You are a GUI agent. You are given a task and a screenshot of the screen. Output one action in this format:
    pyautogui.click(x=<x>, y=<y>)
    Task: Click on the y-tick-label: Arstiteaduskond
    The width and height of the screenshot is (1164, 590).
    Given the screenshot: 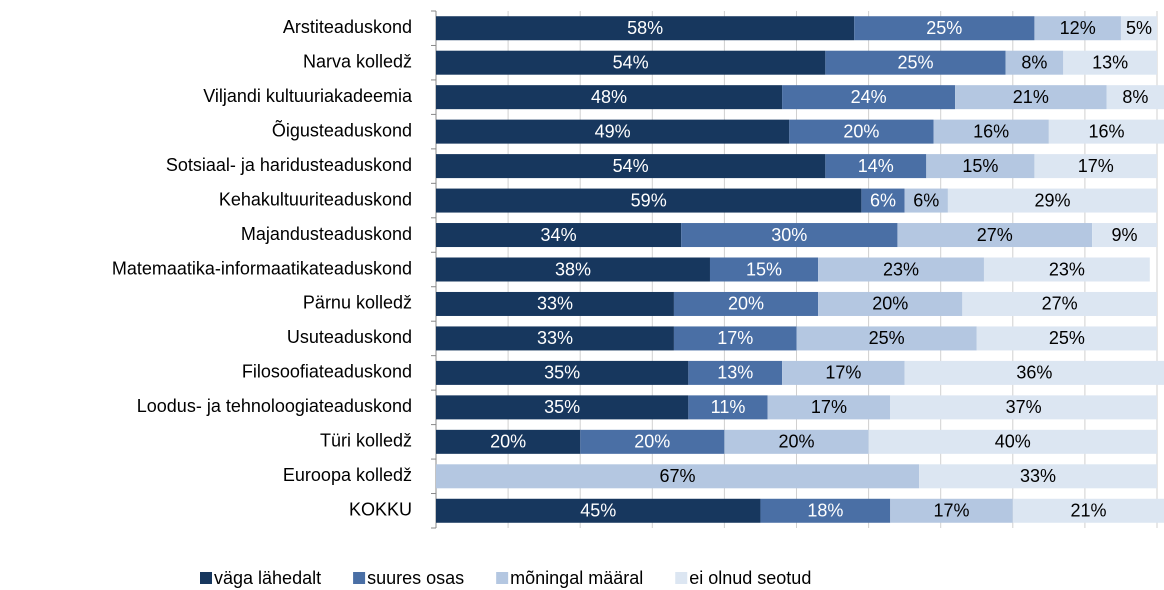 What is the action you would take?
    pyautogui.click(x=347, y=27)
    